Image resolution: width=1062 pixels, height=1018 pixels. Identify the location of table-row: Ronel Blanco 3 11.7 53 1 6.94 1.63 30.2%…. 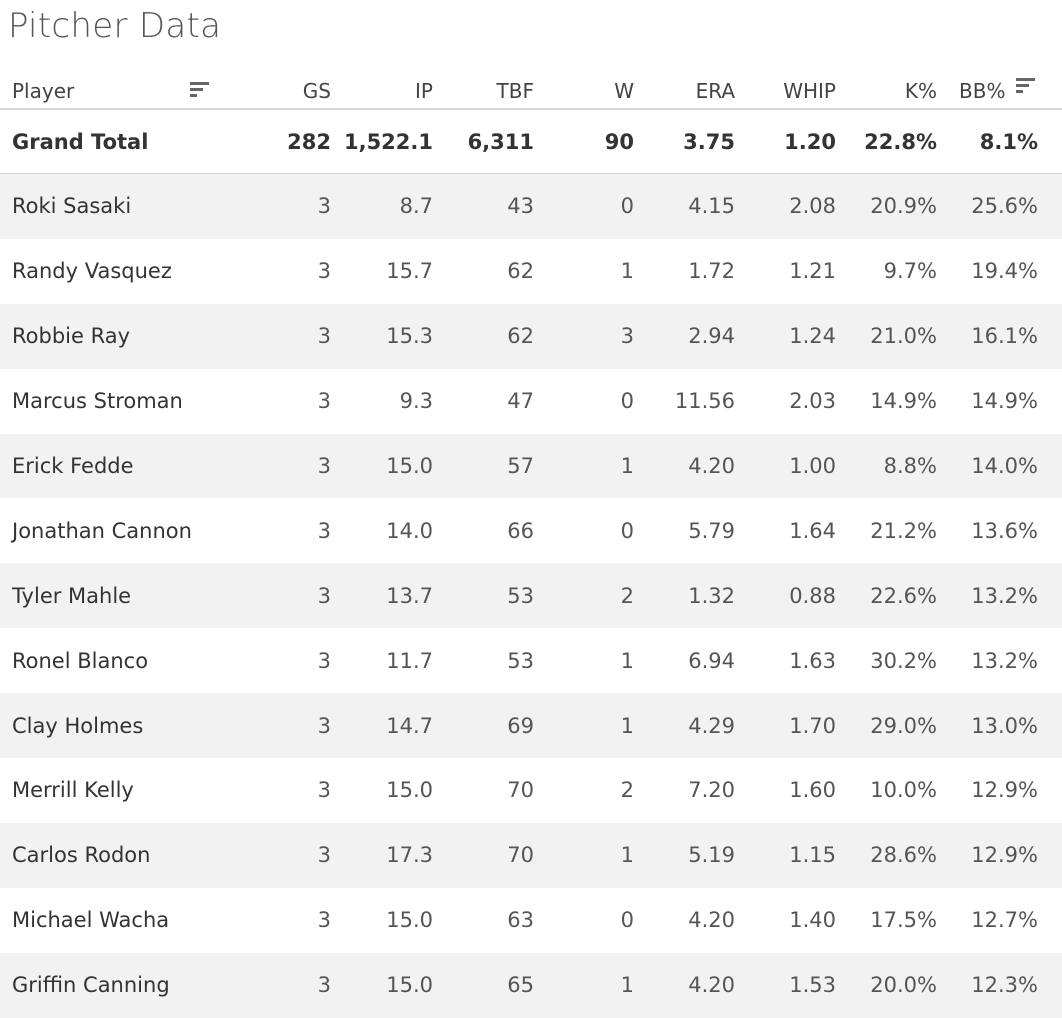
(531, 660).